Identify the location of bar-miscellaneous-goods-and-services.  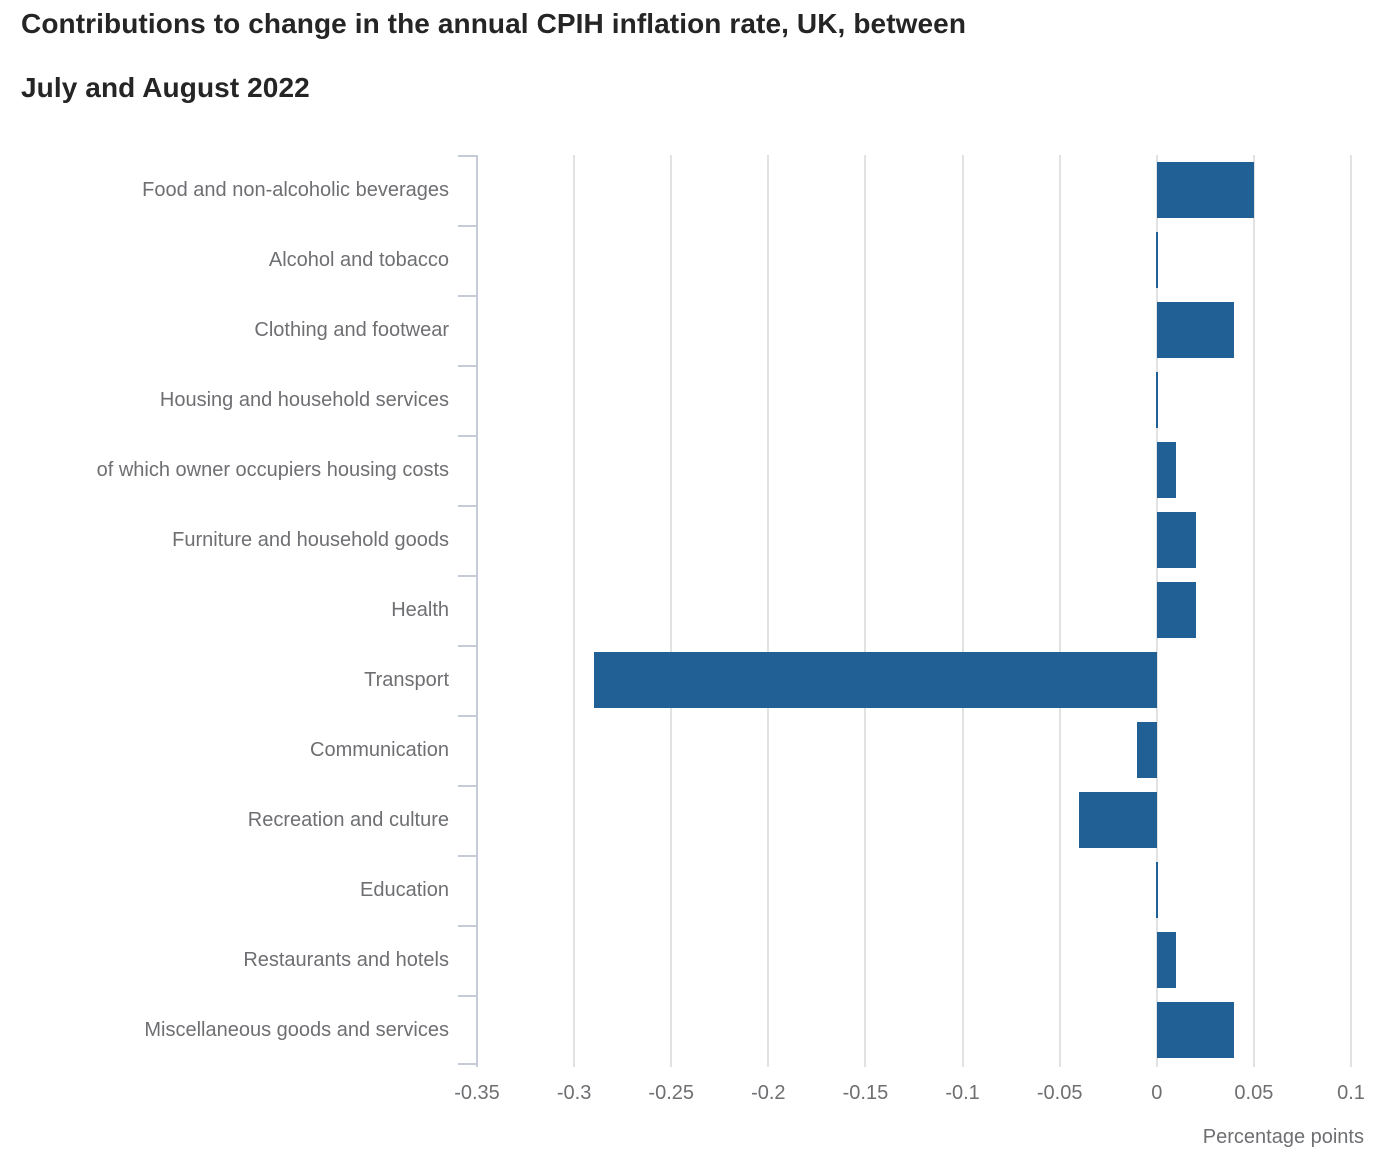
(1195, 1030).